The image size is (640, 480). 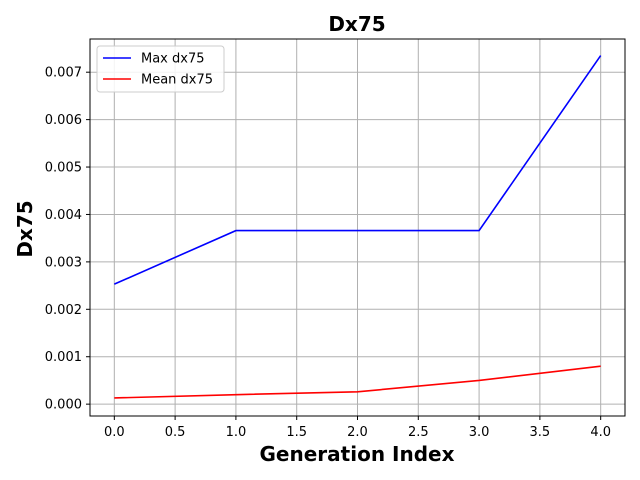 What do you see at coordinates (63, 262) in the screenshot?
I see `y-tick-label: 0.003` at bounding box center [63, 262].